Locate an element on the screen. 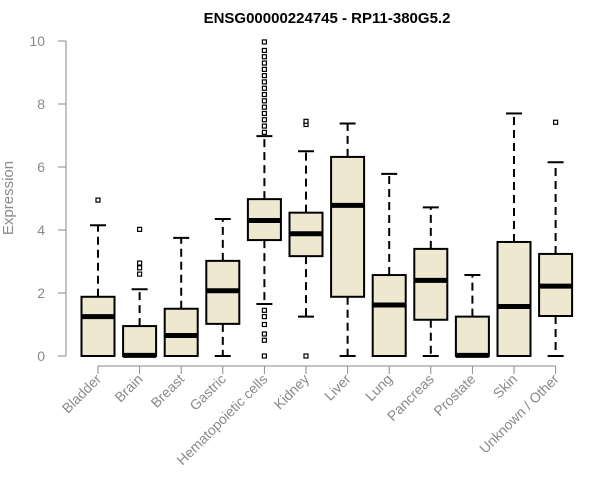 The image size is (600, 500). box-prostate is located at coordinates (472, 316).